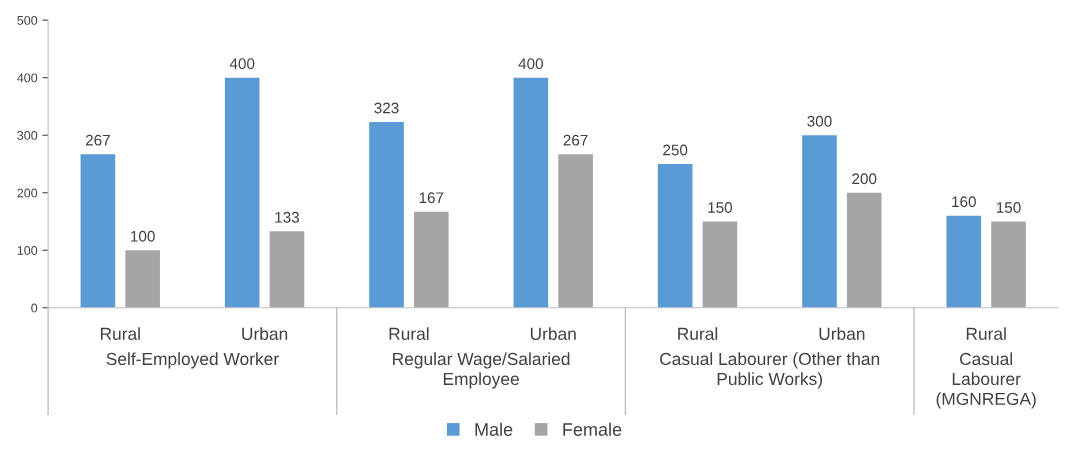  What do you see at coordinates (27, 193) in the screenshot?
I see `y-tick-label: 200` at bounding box center [27, 193].